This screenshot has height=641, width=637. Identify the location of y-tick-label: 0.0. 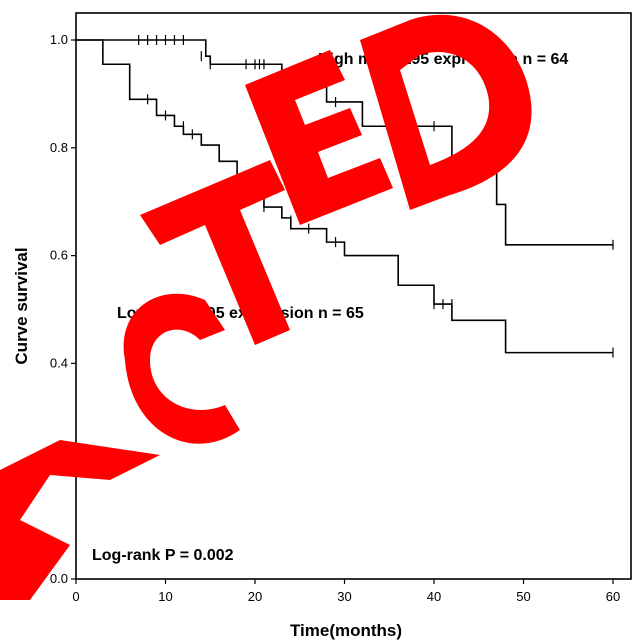
(59, 578).